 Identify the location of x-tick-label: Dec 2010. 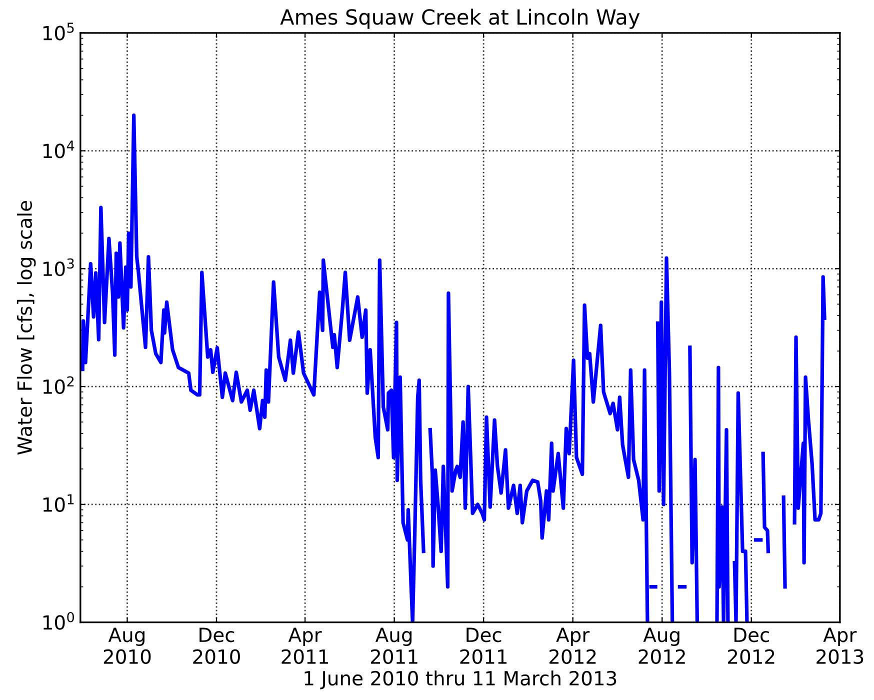
(216, 646).